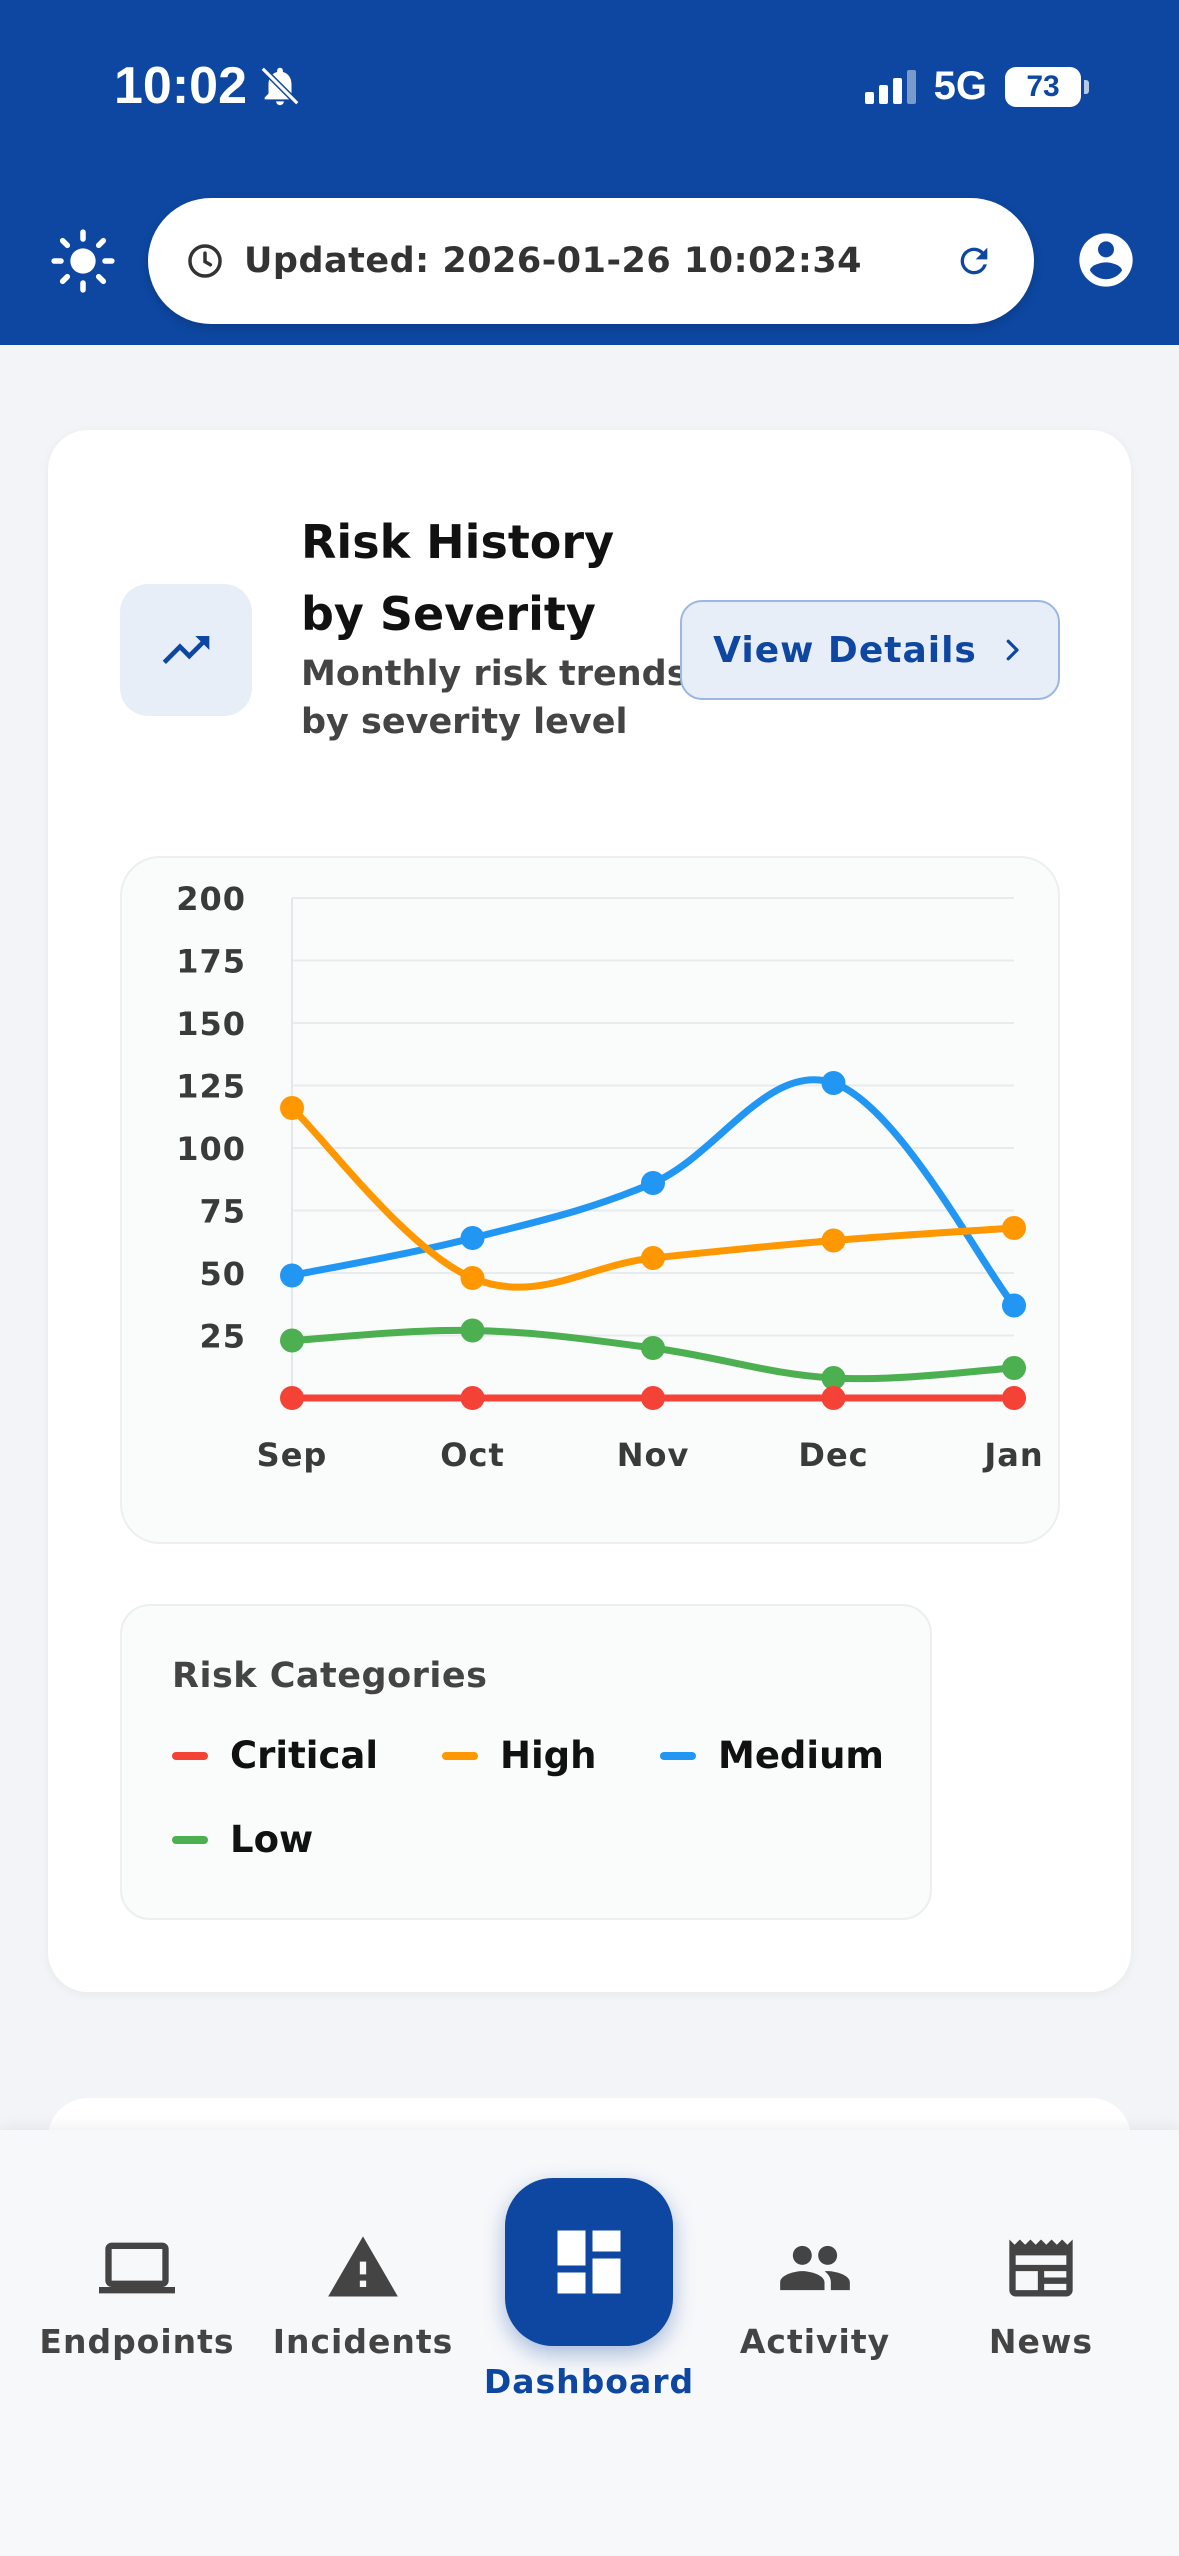  What do you see at coordinates (460, 1755) in the screenshot?
I see `legend-swatch-high` at bounding box center [460, 1755].